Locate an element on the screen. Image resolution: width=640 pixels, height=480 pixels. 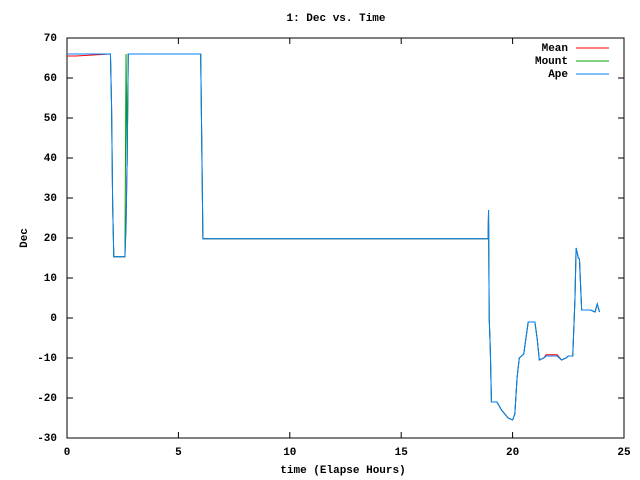
y-tick-label: 60 is located at coordinates (50, 79).